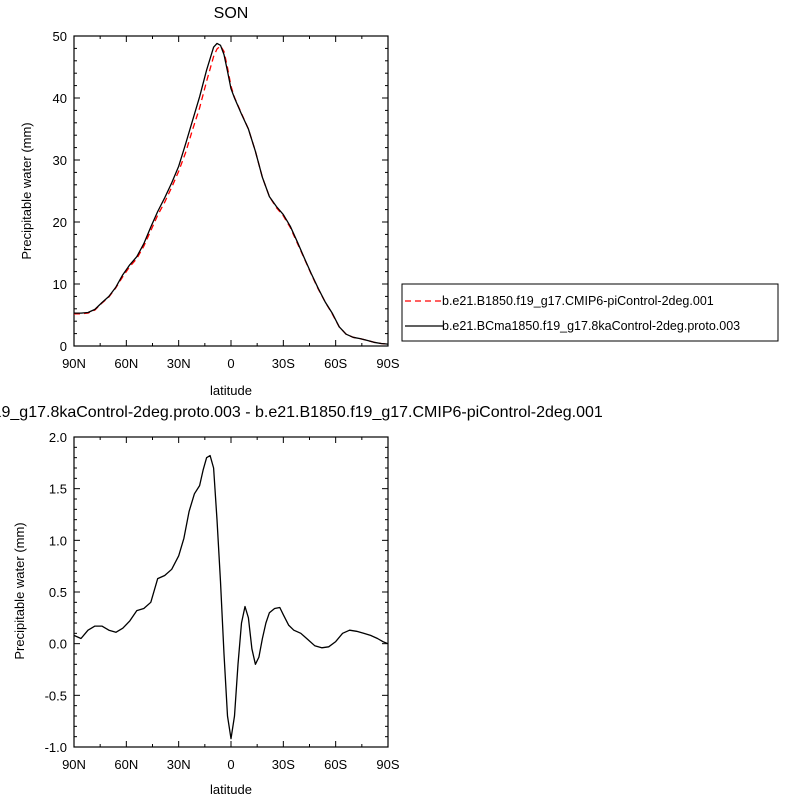 This screenshot has height=800, width=800. I want to click on chart-top-x-axis-label: latitude, so click(231, 390).